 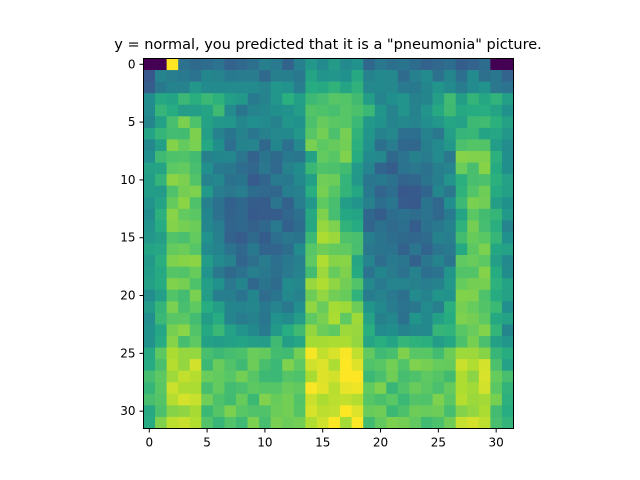 What do you see at coordinates (127, 180) in the screenshot?
I see `y-tick-label: 10` at bounding box center [127, 180].